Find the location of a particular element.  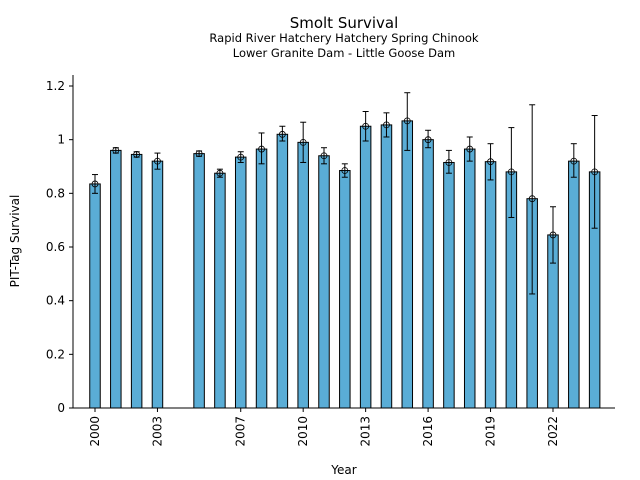

x-tick-label: 2022 is located at coordinates (553, 431).